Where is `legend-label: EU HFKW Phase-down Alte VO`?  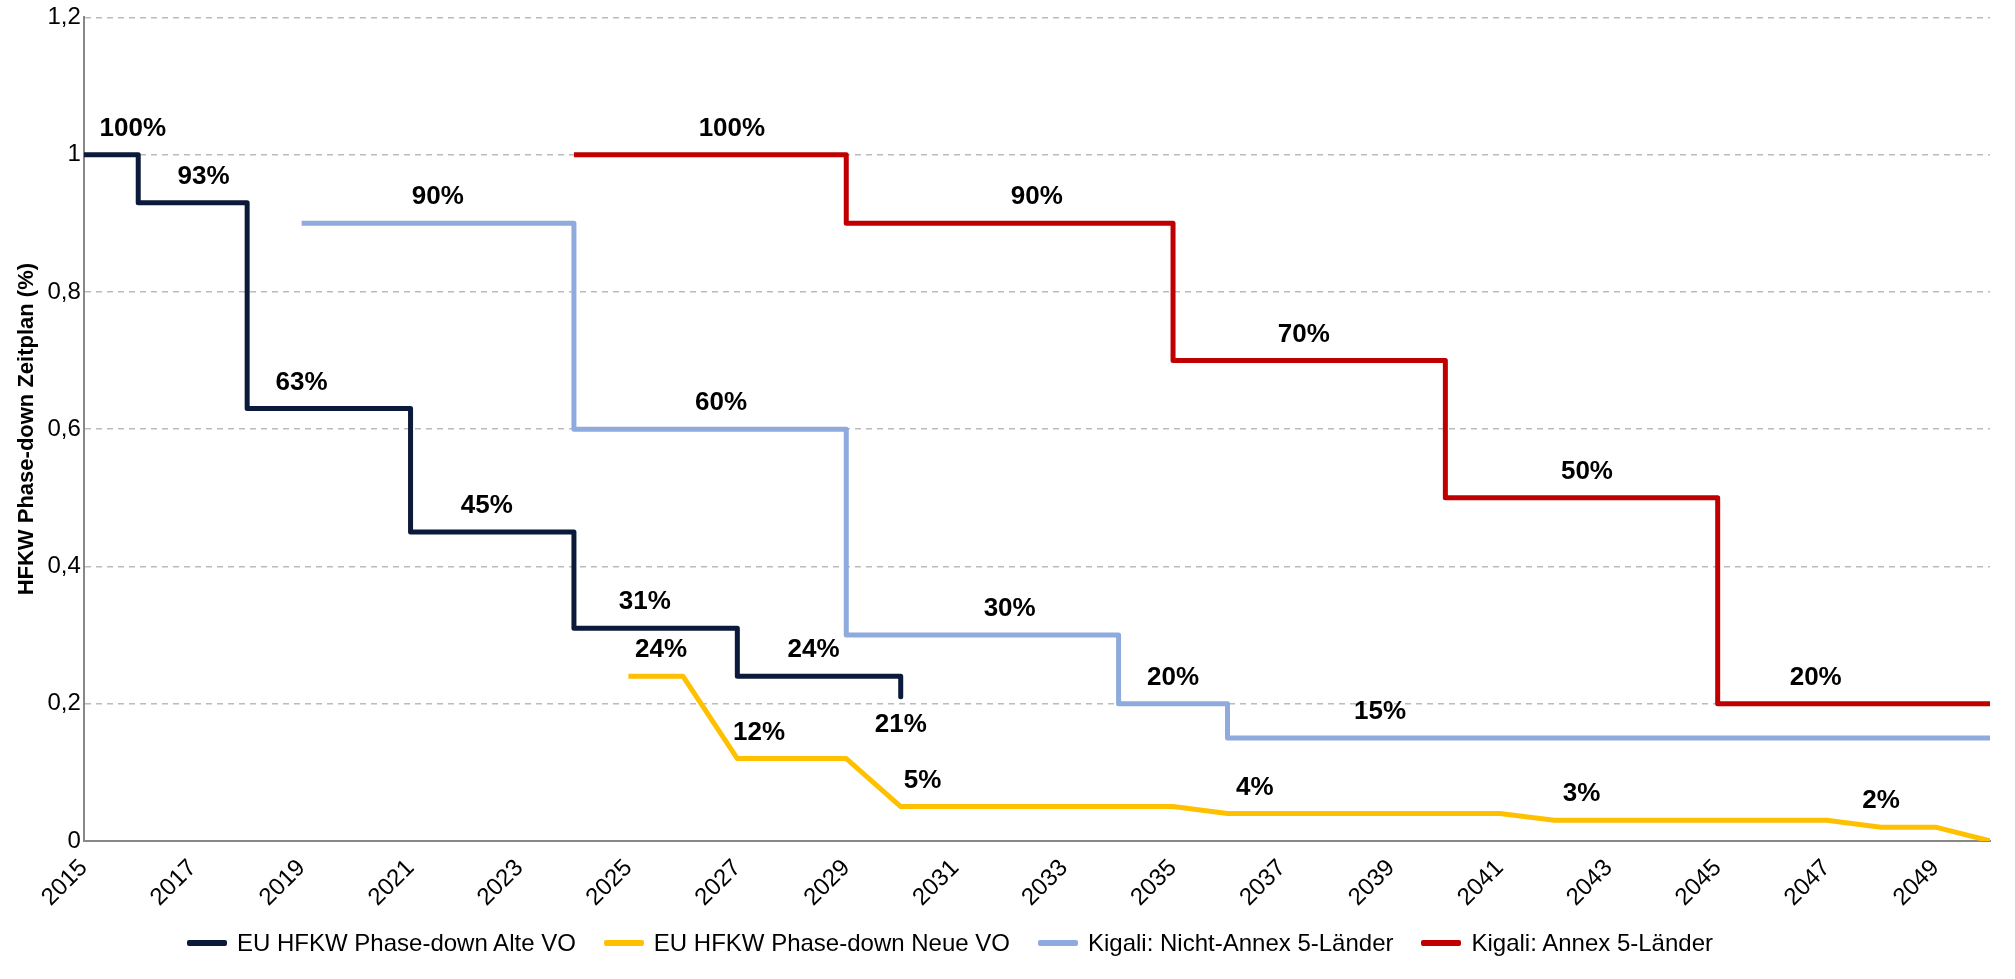
legend-label: EU HFKW Phase-down Alte VO is located at coordinates (406, 943).